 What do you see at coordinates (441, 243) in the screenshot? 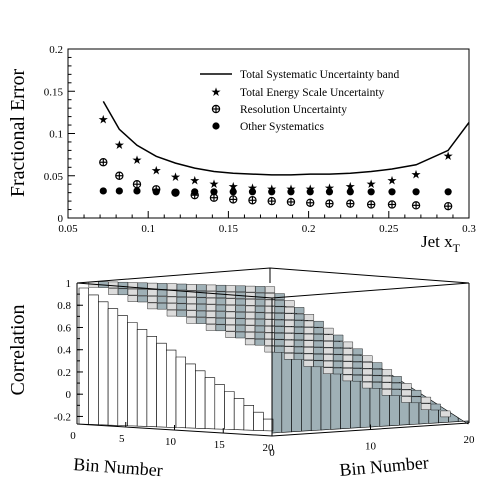
I see `top-x-axis-label: Jet xT` at bounding box center [441, 243].